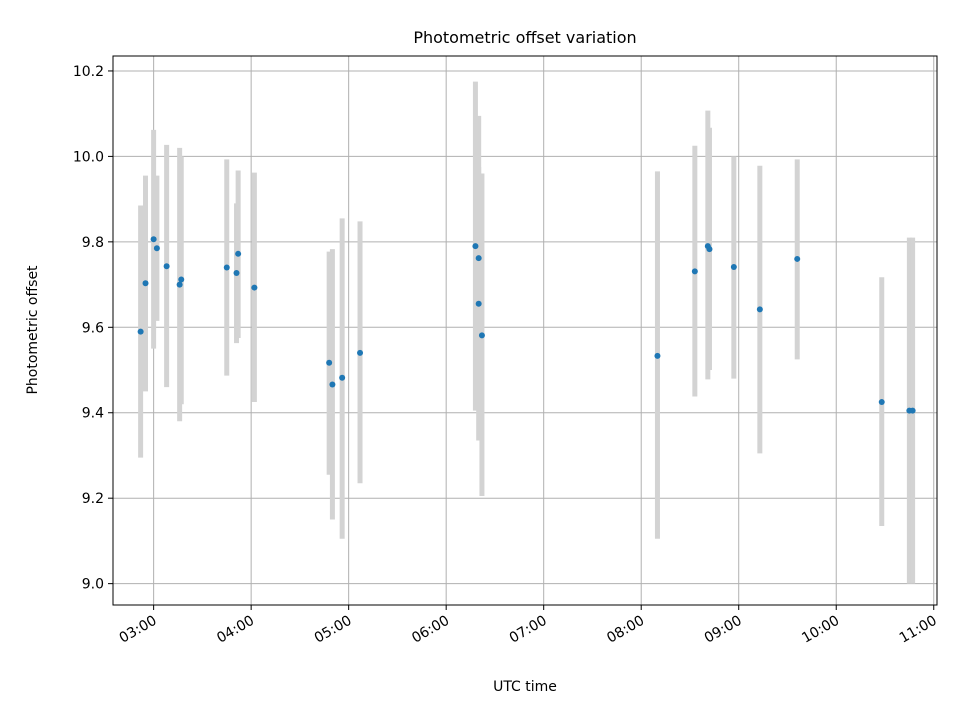 The image size is (960, 720). What do you see at coordinates (88, 72) in the screenshot?
I see `y-tick-label: 10.2` at bounding box center [88, 72].